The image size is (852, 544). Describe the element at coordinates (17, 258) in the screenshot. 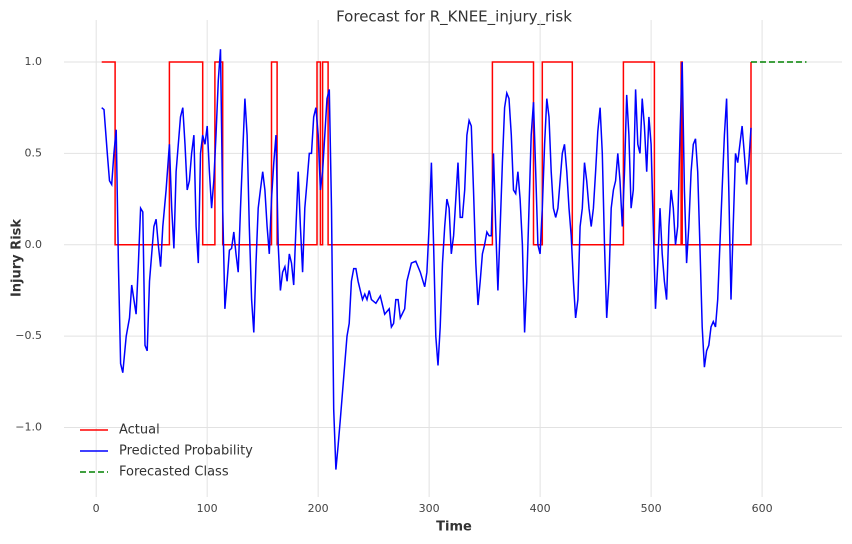

I see `y-axis-label: Injury Risk` at that location.